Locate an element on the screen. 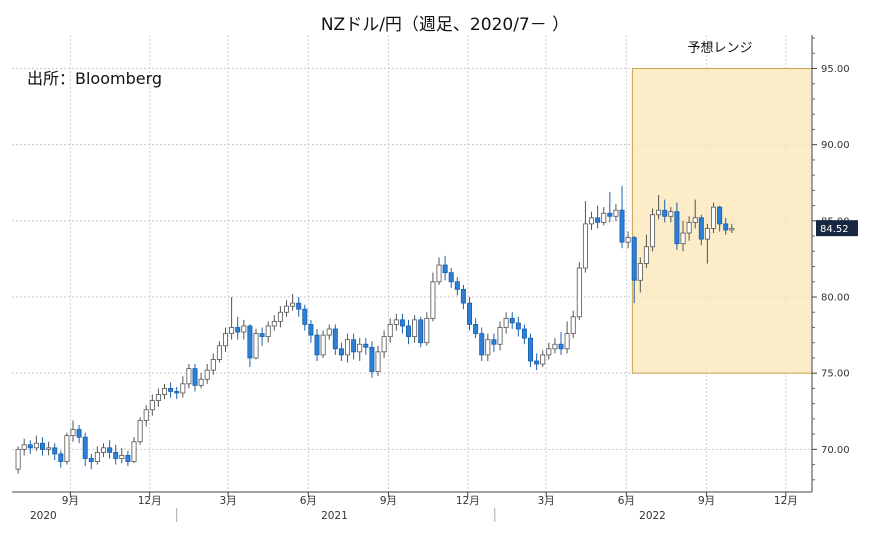 This screenshot has width=870, height=535. source-note: 出所：Bloomberg is located at coordinates (94, 78).